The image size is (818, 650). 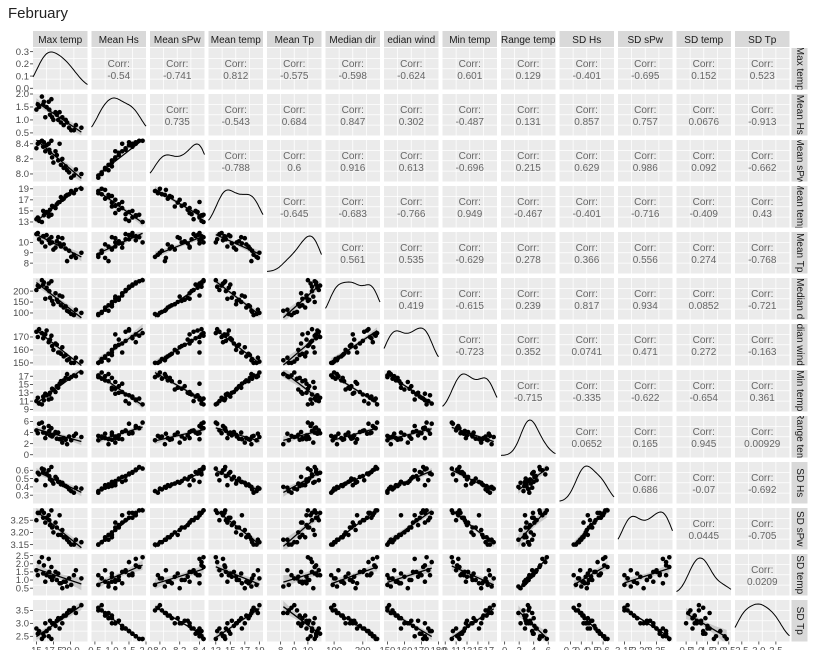 I want to click on x-tick-label: 15, so click(x=36, y=648).